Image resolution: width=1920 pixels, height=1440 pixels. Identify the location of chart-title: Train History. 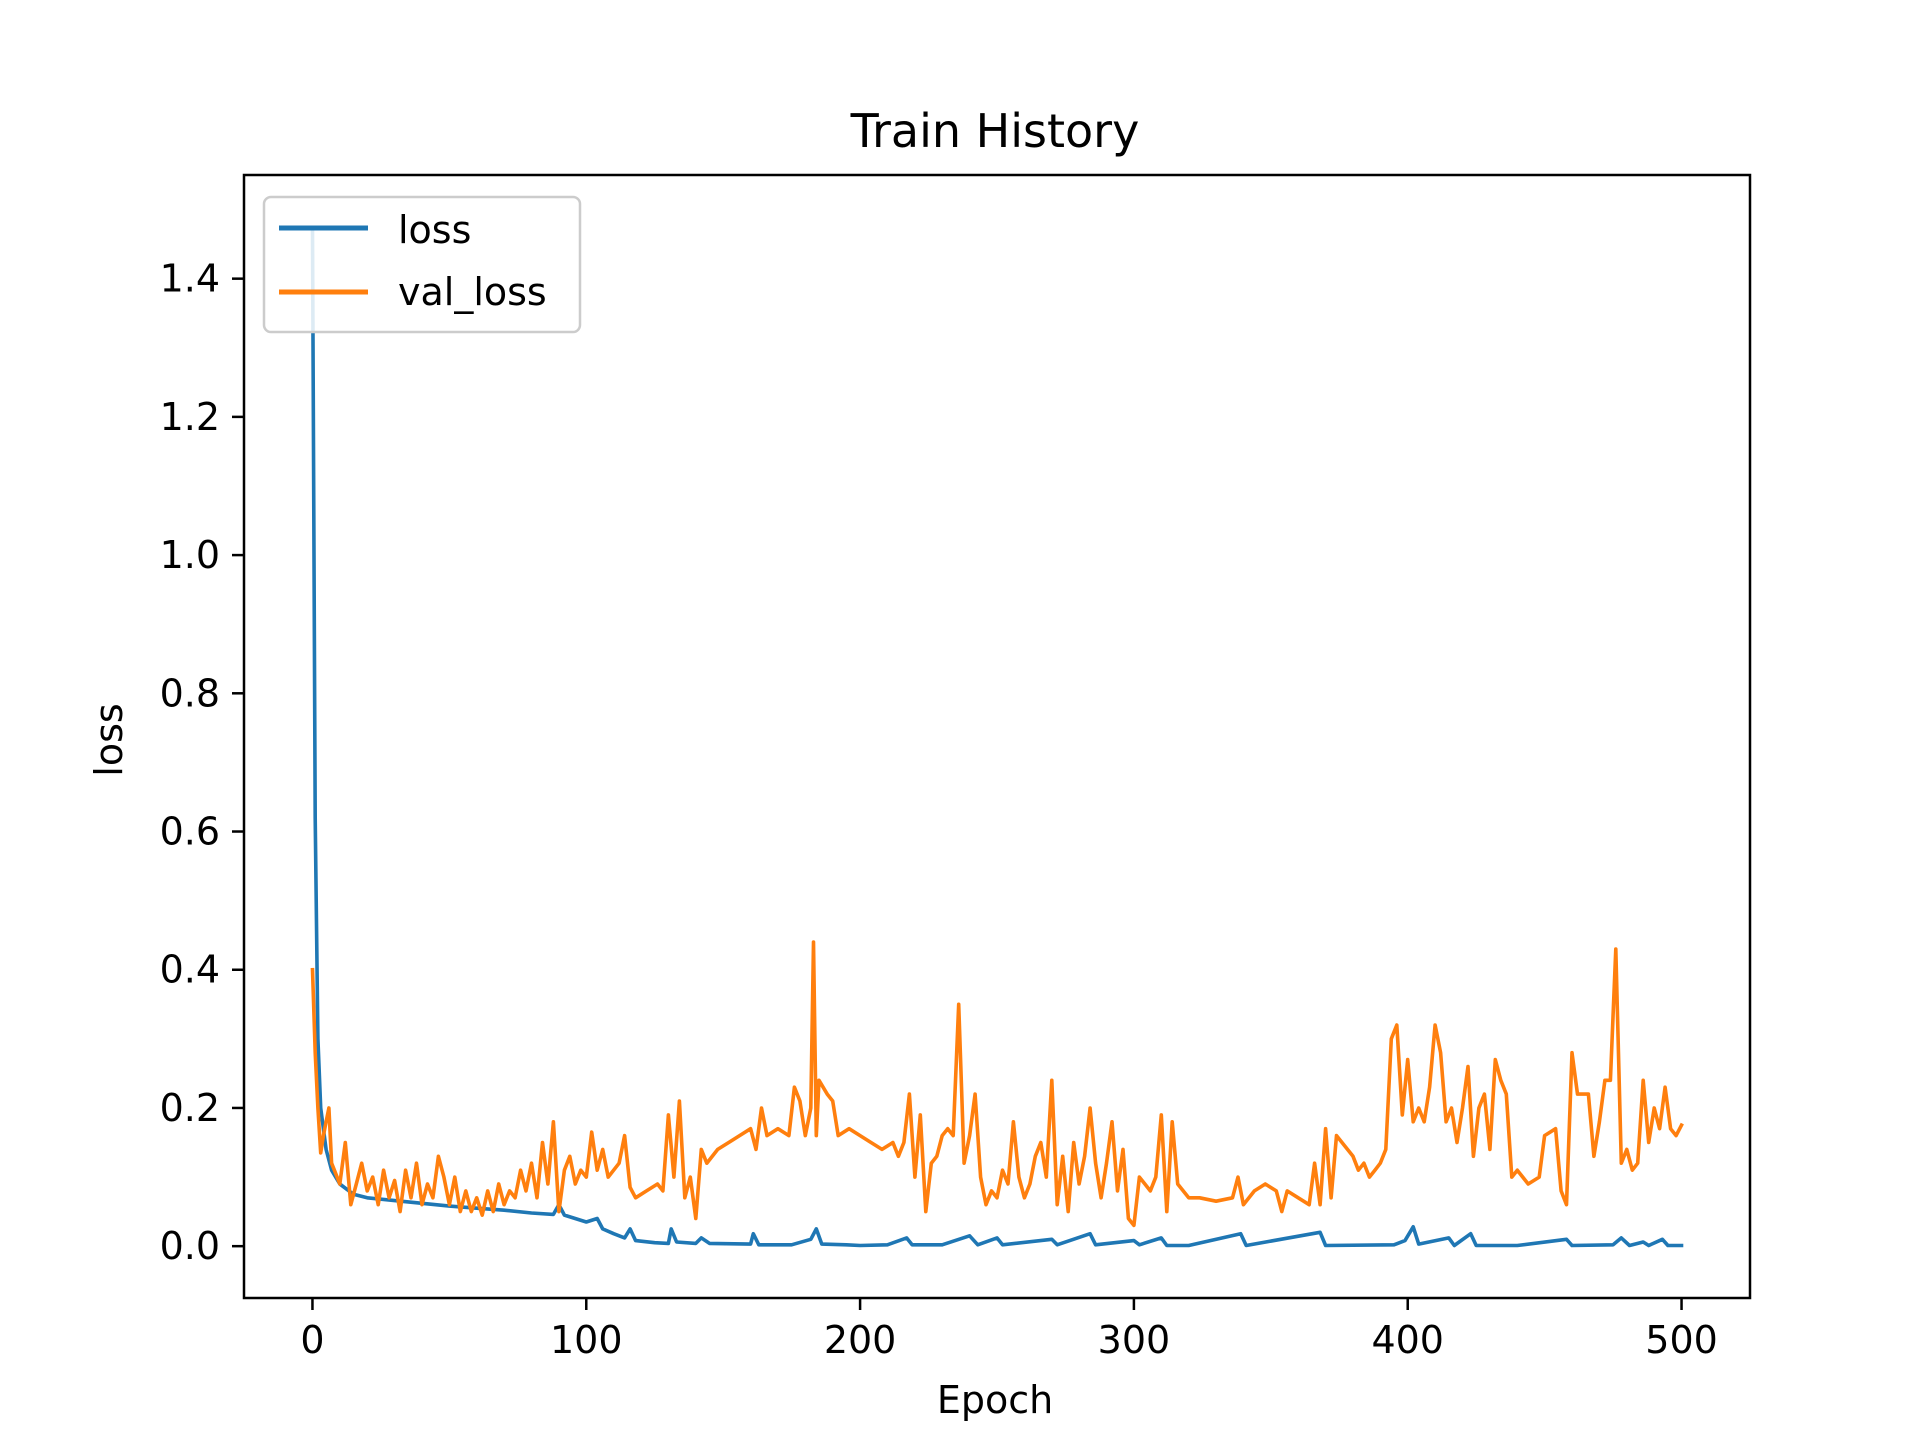
(995, 131).